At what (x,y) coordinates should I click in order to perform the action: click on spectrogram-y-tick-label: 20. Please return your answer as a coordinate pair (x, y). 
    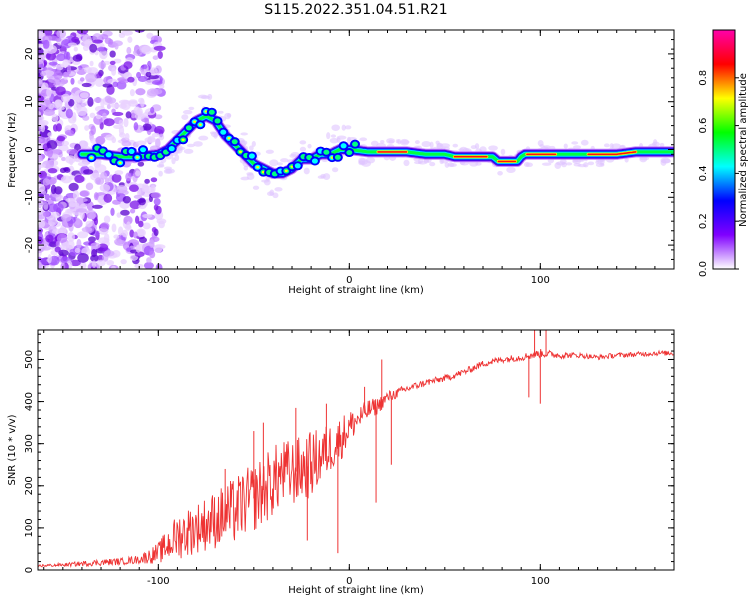
    Looking at the image, I should click on (29, 54).